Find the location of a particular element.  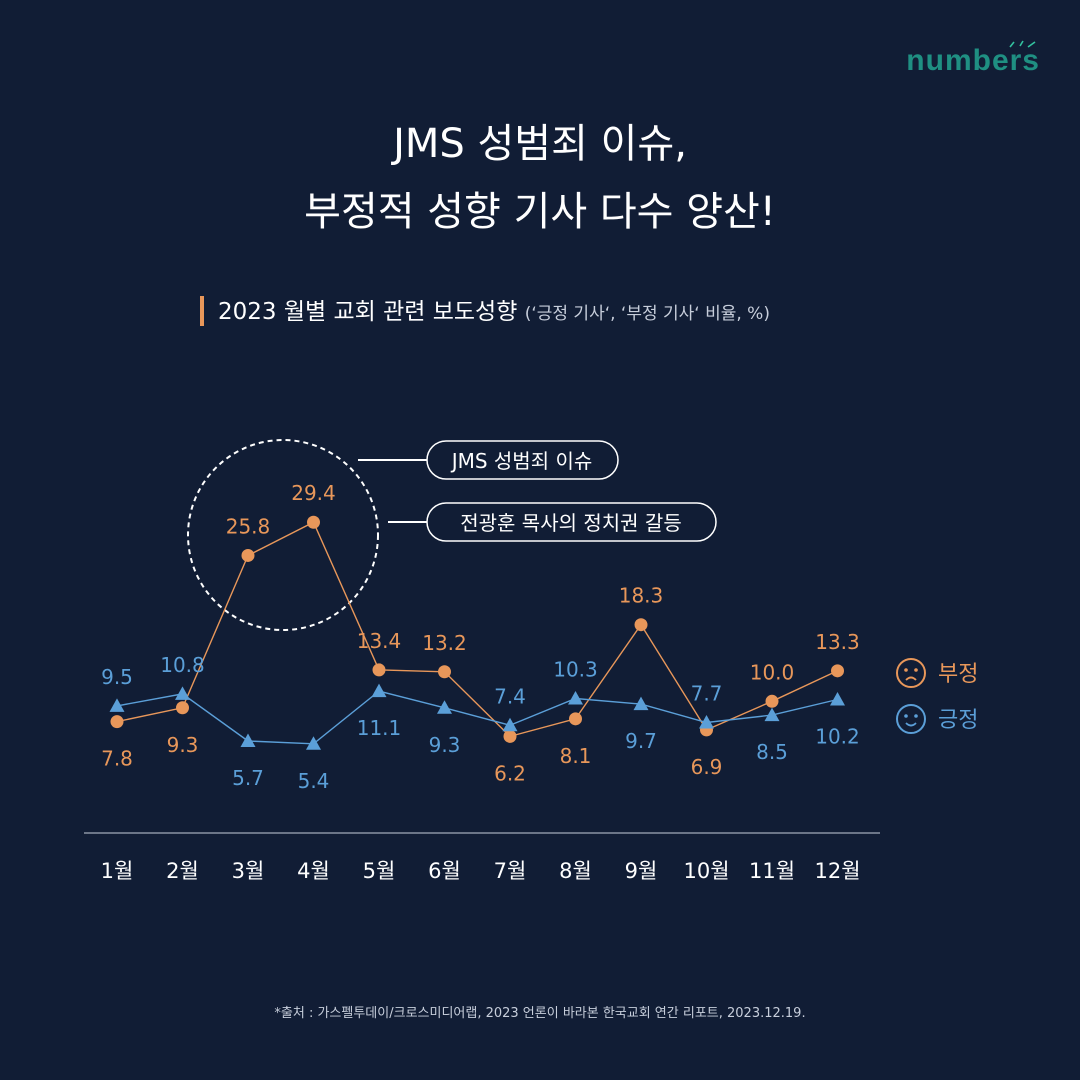

annotation-group: JMS 성범죄 이슈 전광훈 목사의 정치권 갈등 is located at coordinates (452, 535).